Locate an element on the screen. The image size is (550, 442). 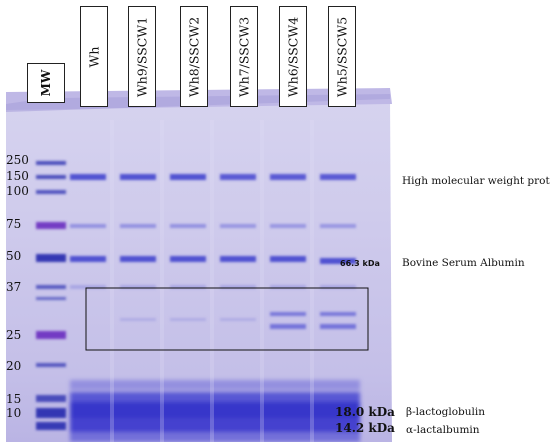
marker-50: 50 is located at coordinates (14, 256).